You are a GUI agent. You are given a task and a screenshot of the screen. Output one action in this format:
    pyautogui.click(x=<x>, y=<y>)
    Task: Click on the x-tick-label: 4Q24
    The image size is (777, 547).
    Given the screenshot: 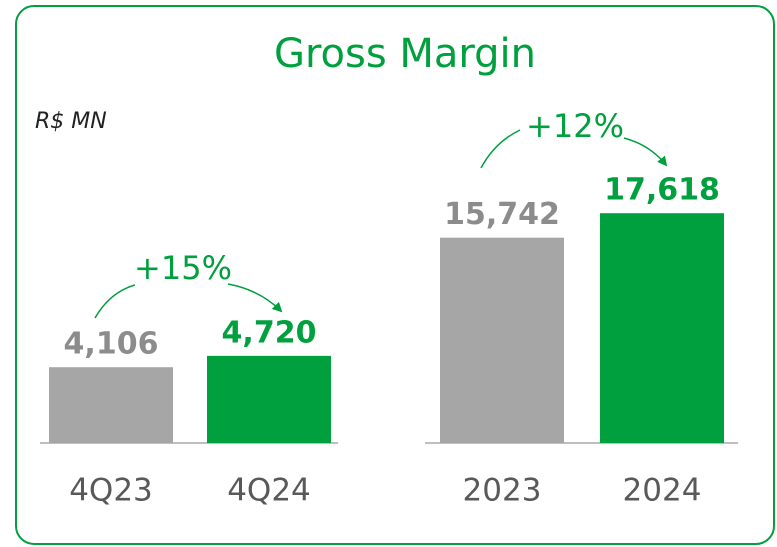 What is the action you would take?
    pyautogui.click(x=269, y=491)
    